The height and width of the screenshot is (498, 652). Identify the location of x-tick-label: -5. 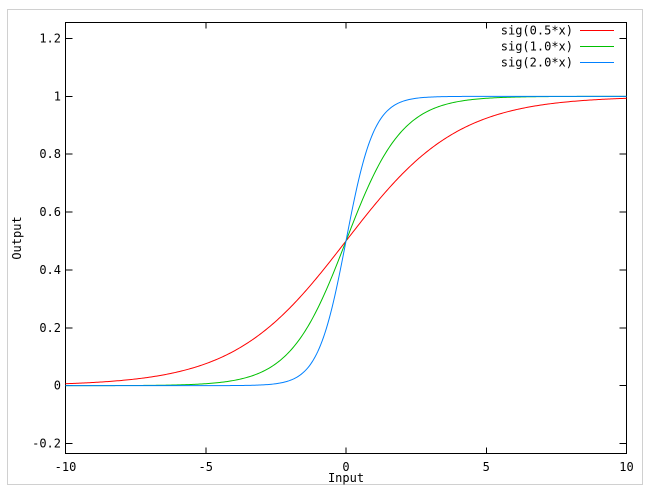
(206, 467).